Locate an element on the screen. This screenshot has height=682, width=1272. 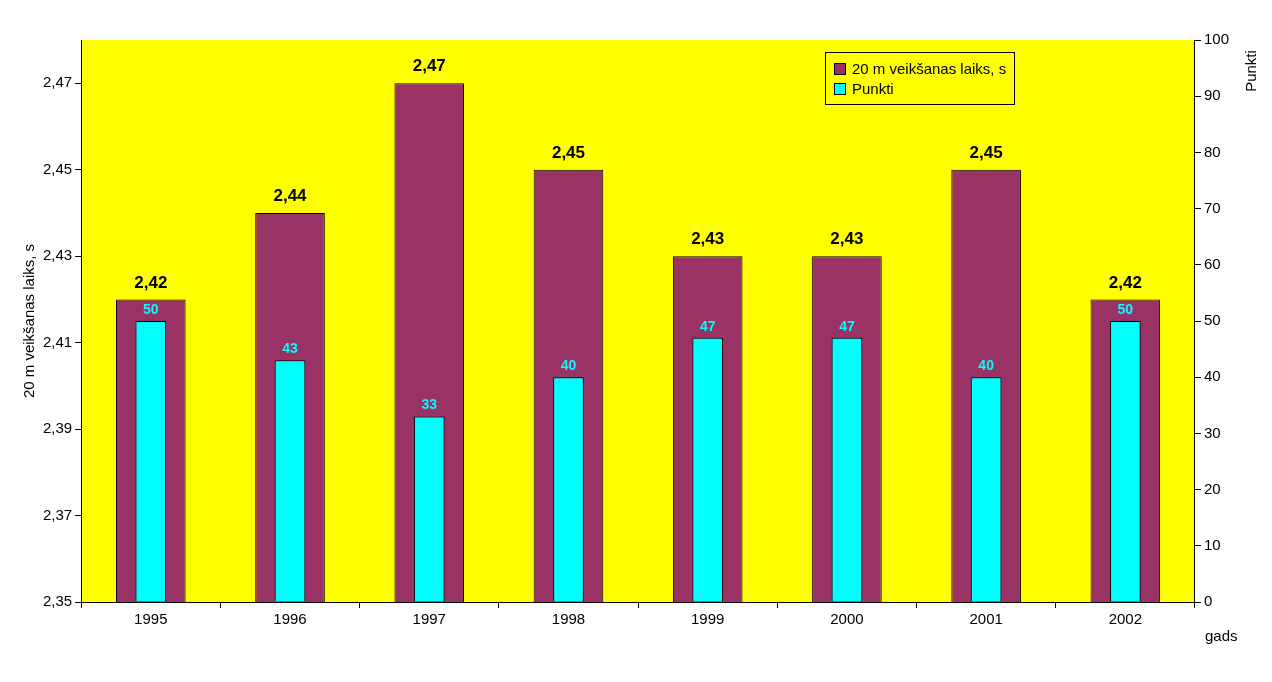
x-tick-label: 1996 is located at coordinates (290, 619).